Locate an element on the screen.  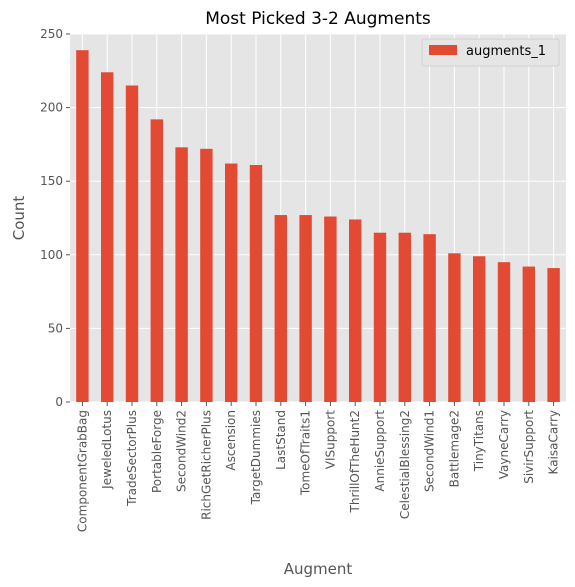
x-tick-label: LastStand is located at coordinates (281, 440).